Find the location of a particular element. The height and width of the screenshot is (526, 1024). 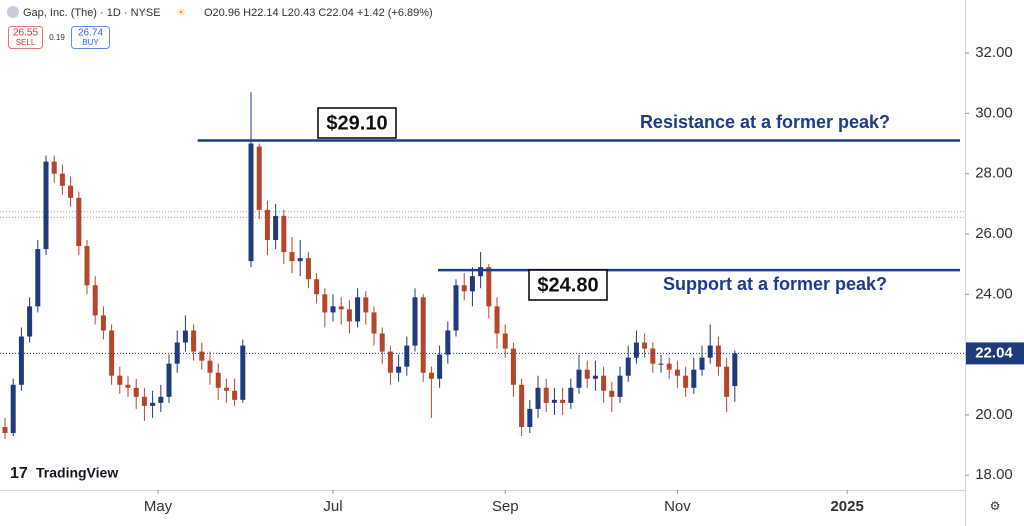

buy-button is located at coordinates (90, 37).